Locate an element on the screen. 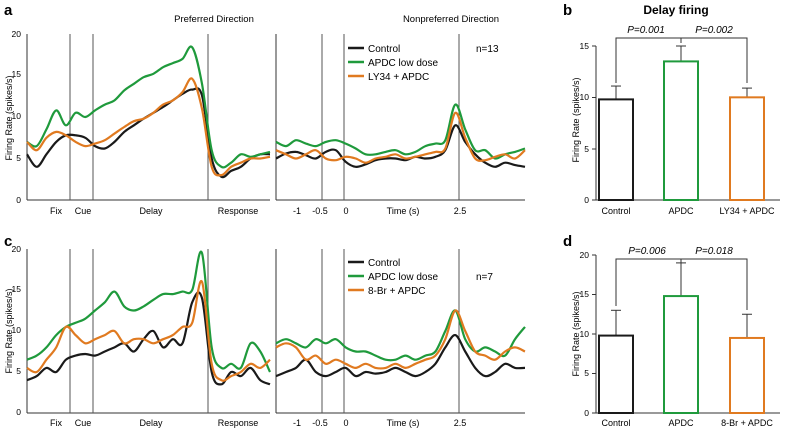 The image size is (795, 429). chart-a-xlabel-response: Response is located at coordinates (238, 211).